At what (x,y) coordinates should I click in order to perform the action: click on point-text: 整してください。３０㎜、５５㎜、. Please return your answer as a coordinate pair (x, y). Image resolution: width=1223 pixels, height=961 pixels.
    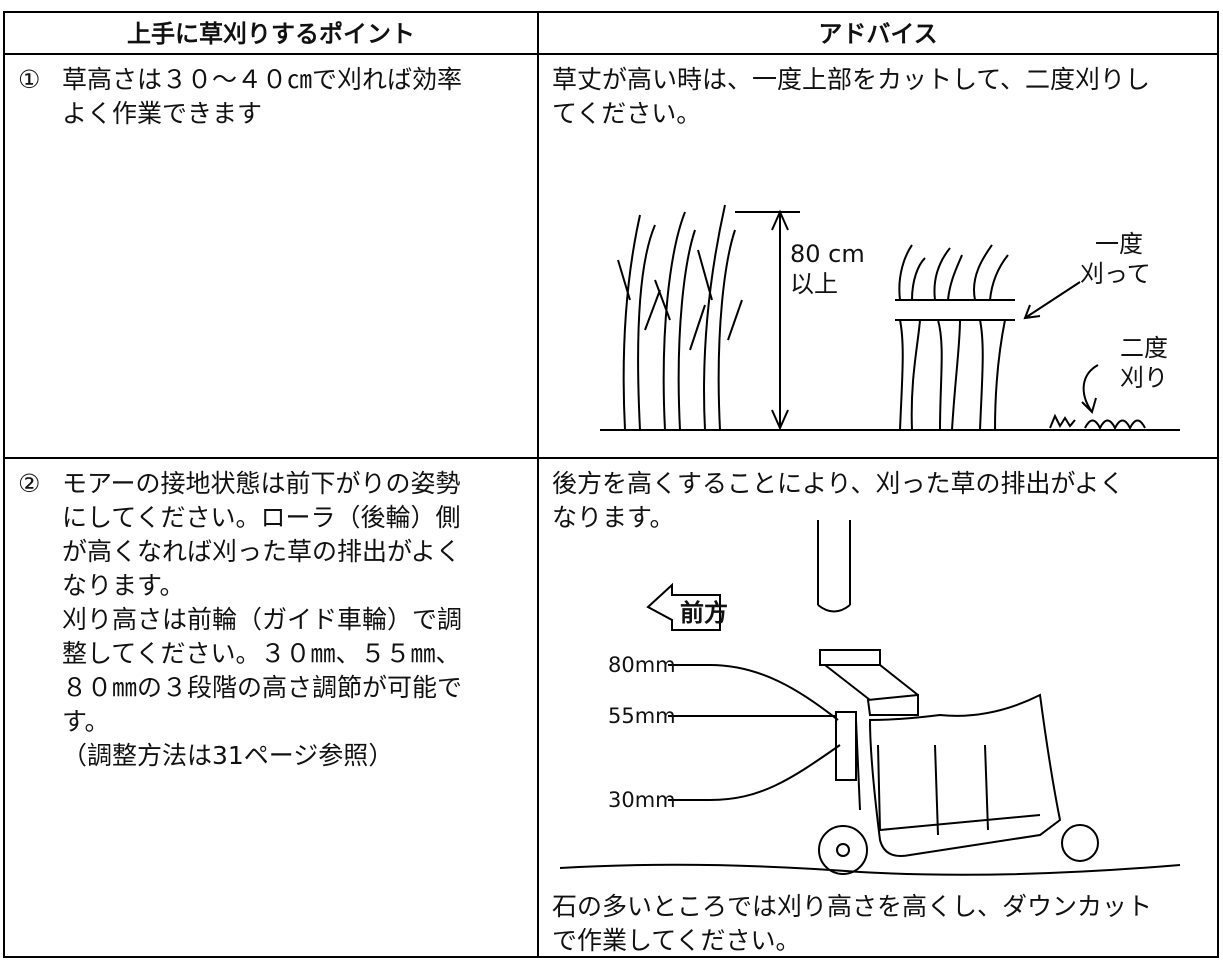
    Looking at the image, I should click on (261, 653).